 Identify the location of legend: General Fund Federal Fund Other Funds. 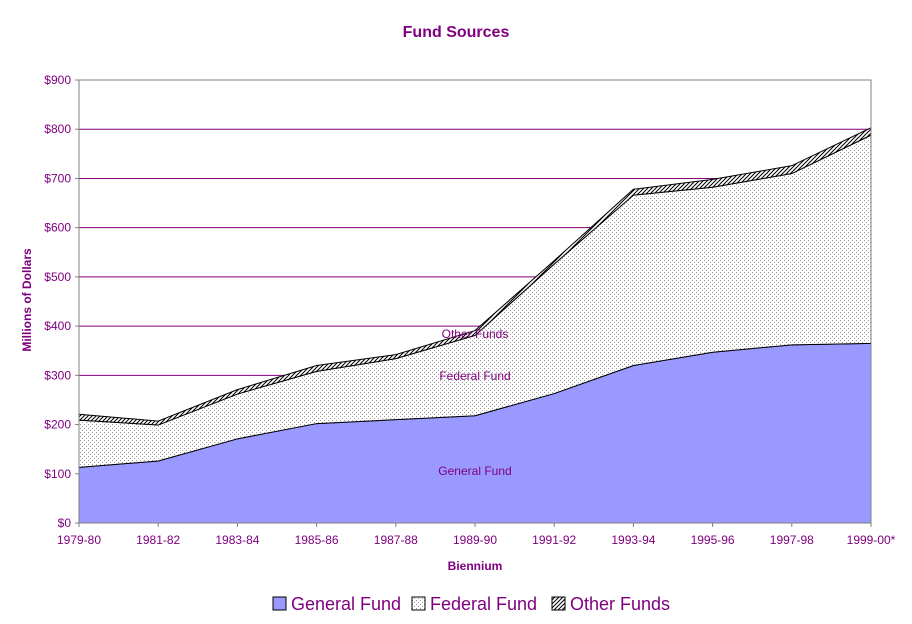
(471, 604).